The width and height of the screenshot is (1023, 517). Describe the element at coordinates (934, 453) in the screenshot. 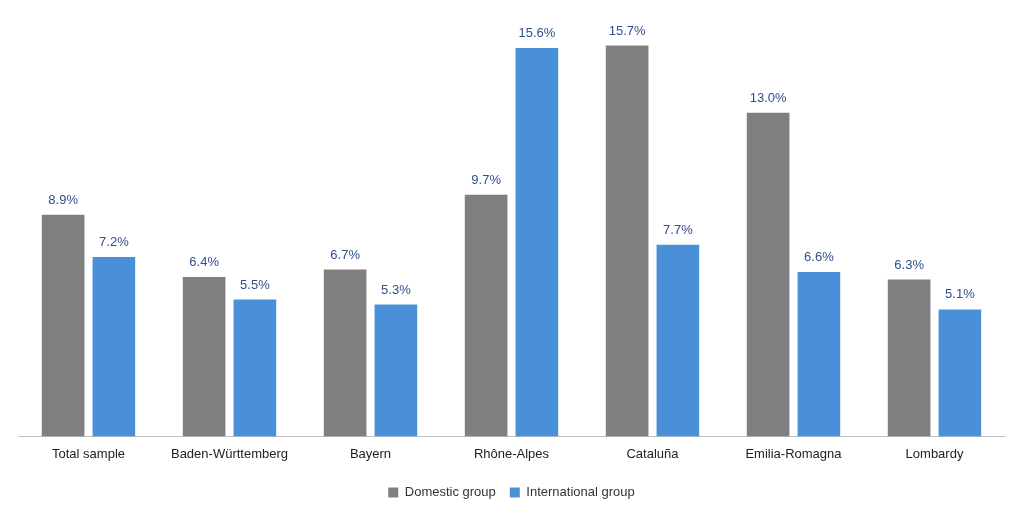

I see `x-tick-label: Lombardy` at that location.